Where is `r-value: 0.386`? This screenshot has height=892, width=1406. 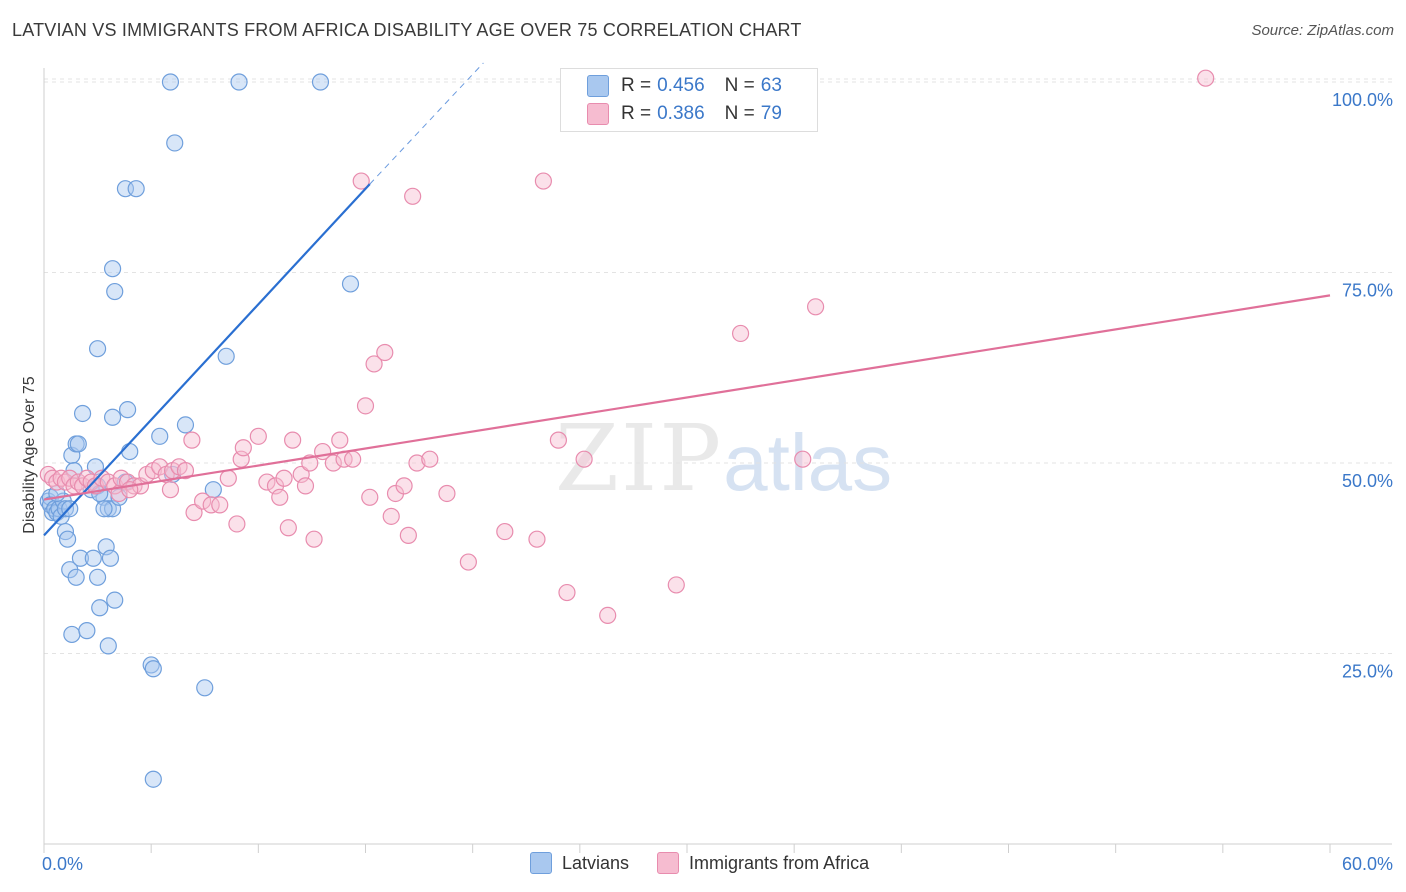
r-value: 0.386 is located at coordinates (681, 113).